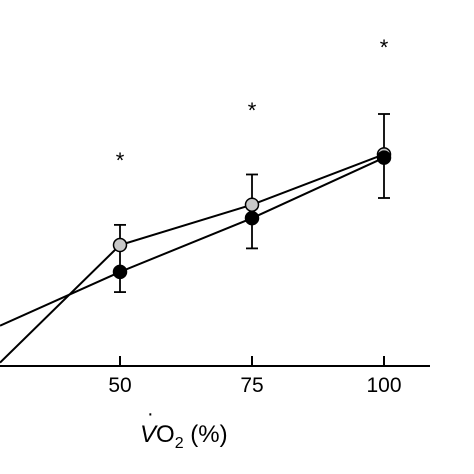 This screenshot has width=474, height=474. What do you see at coordinates (251, 385) in the screenshot?
I see `x-tick-label-75: 75` at bounding box center [251, 385].